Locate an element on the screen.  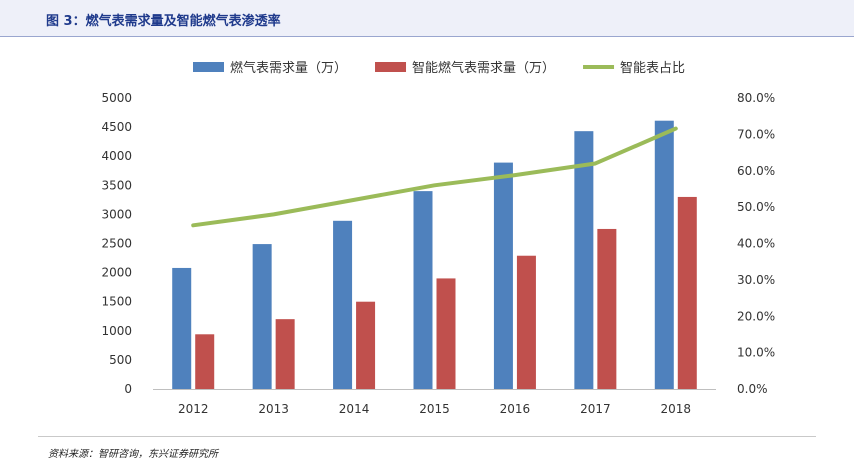
footer-divider is located at coordinates (427, 436).